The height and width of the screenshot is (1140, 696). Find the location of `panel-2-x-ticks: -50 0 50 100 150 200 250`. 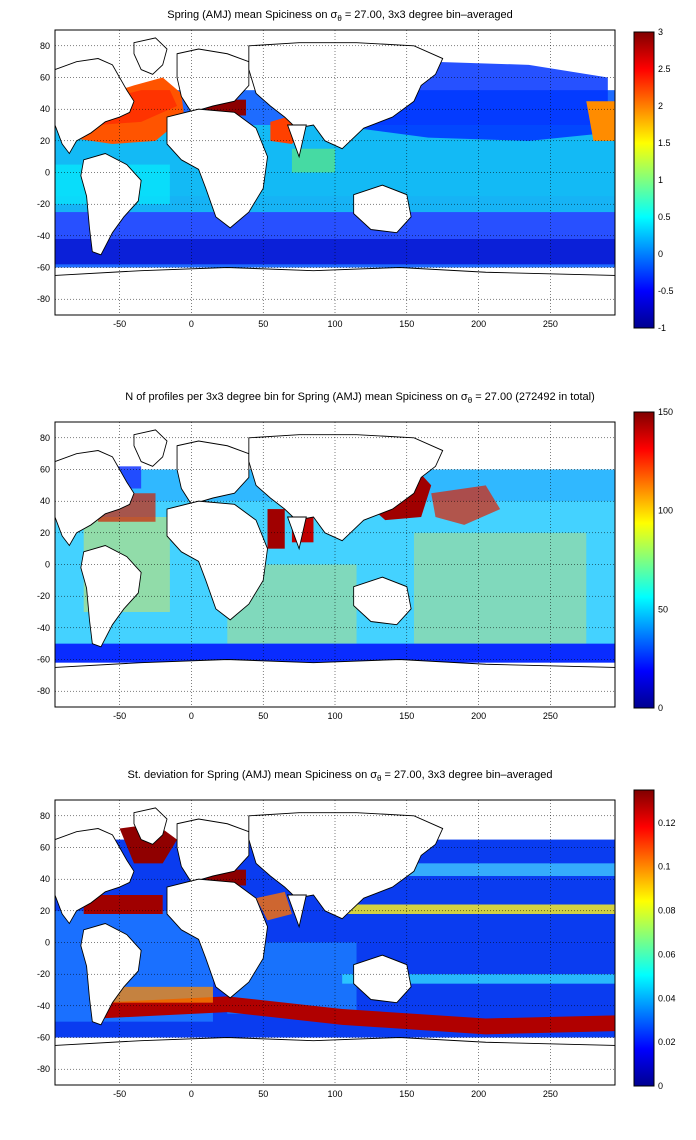

panel-2-x-ticks: -50 0 50 100 150 200 250 is located at coordinates (335, 716).